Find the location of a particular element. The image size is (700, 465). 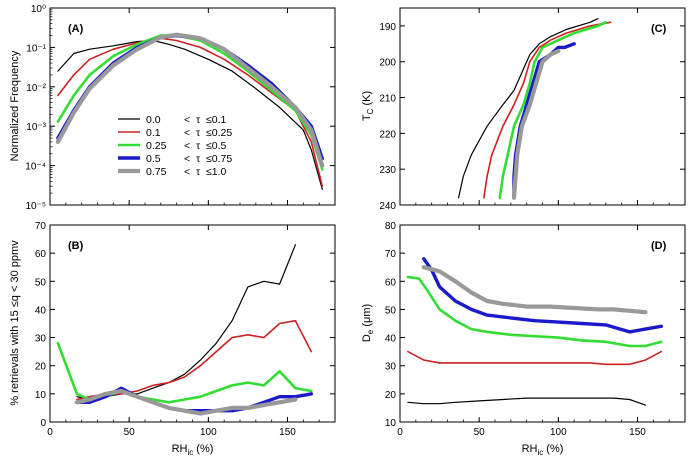

panel-label-A: (A) is located at coordinates (76, 29).